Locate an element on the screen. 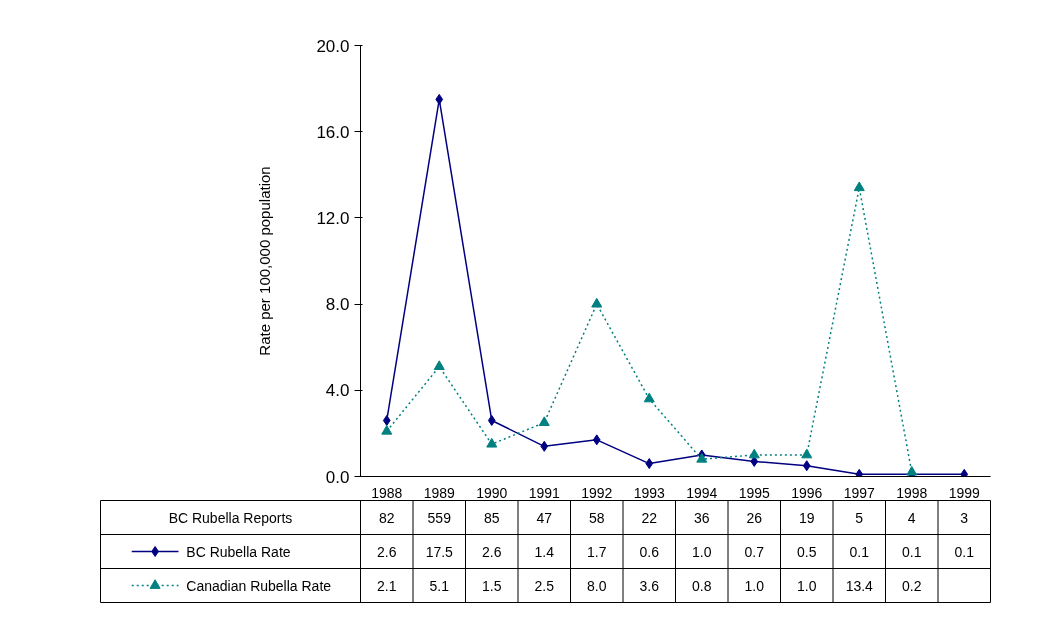  x-tick-label: 1996 is located at coordinates (807, 492).